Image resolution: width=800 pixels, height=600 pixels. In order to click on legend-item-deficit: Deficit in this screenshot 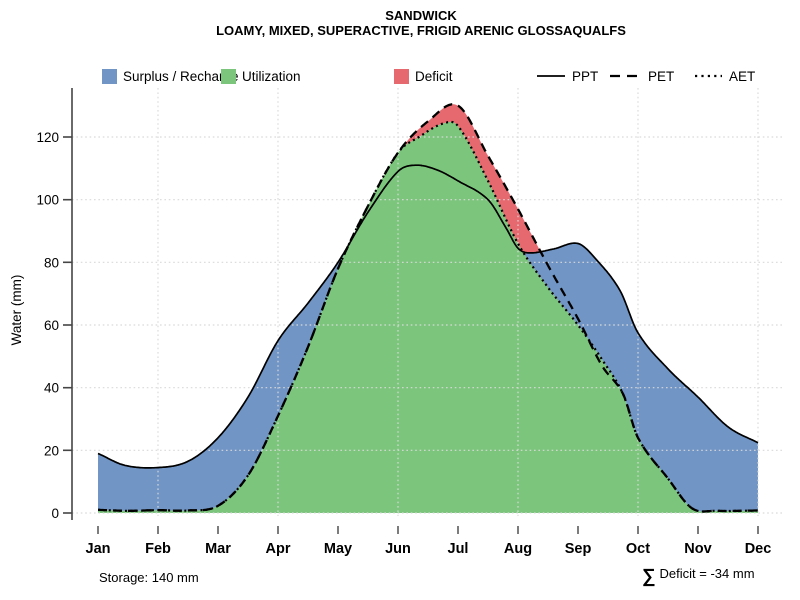, I will do `click(423, 76)`.